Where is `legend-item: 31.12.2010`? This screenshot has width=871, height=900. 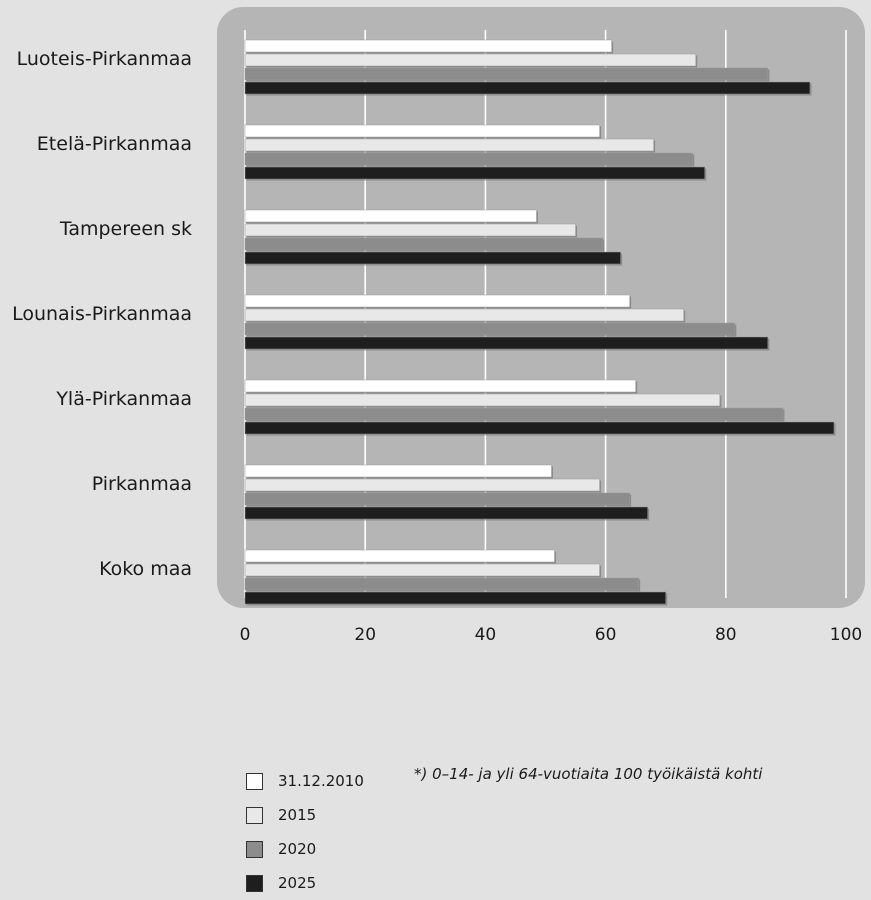
legend-item: 31.12.2010 is located at coordinates (305, 781).